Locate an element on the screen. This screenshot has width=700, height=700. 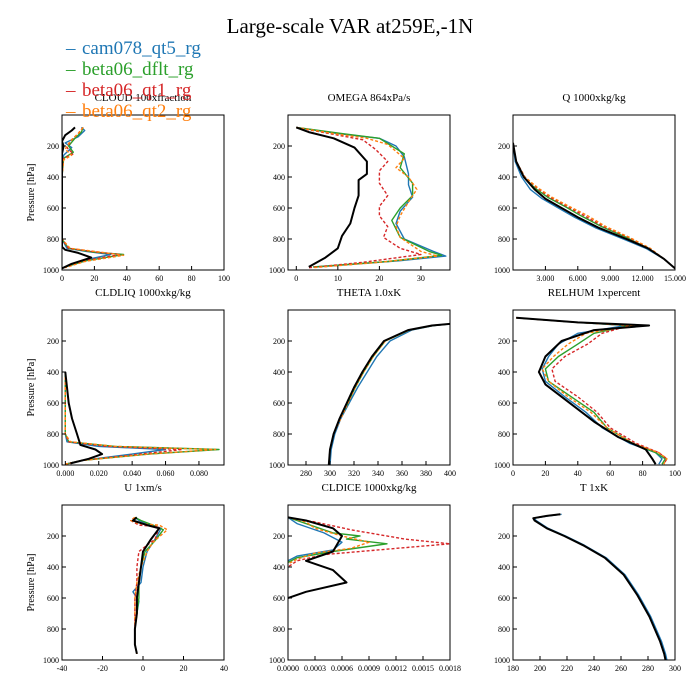
x-tick-label: 3.000 is located at coordinates (545, 278).